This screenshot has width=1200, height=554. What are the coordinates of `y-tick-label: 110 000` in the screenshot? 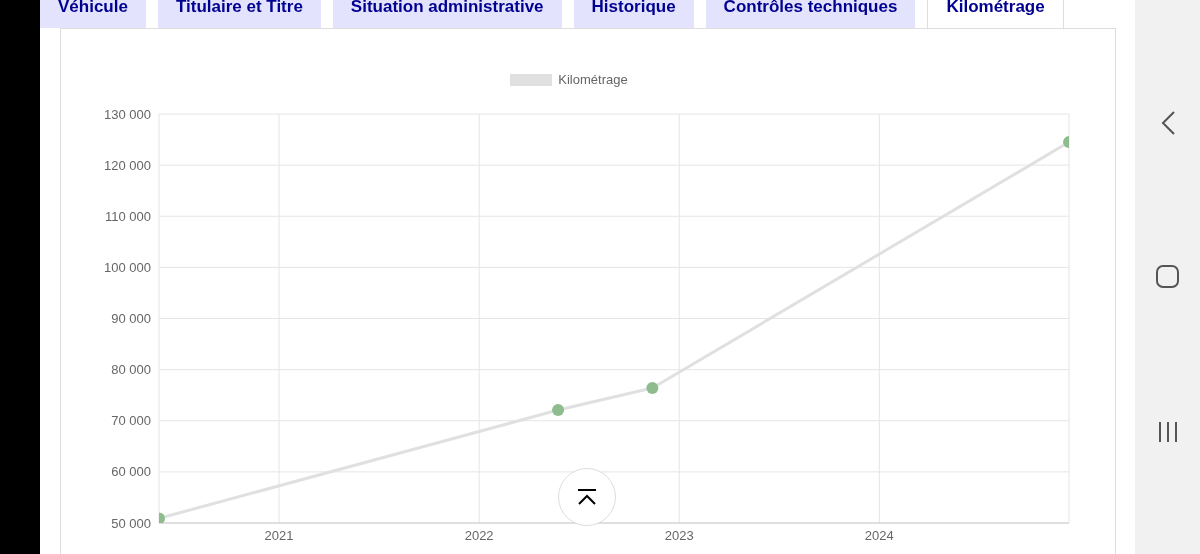 It's located at (127, 216).